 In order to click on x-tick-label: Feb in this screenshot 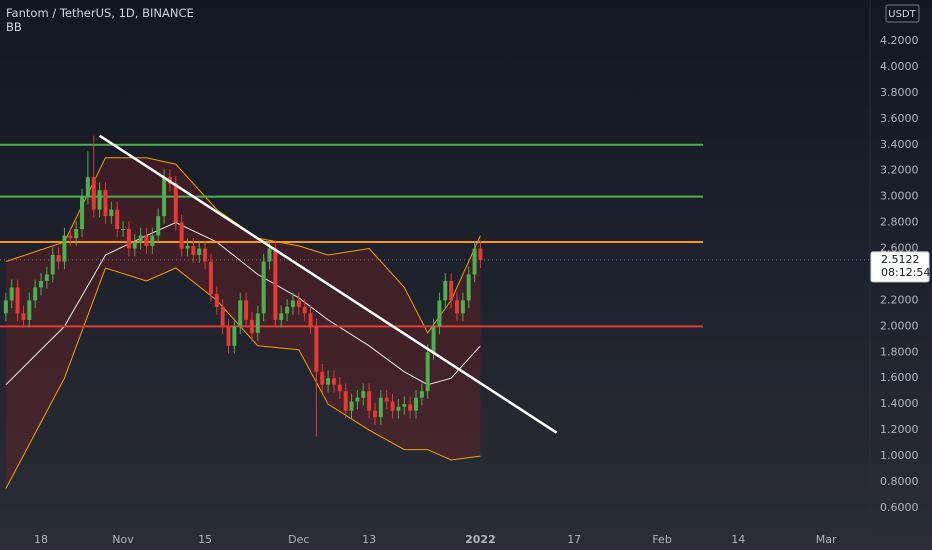, I will do `click(661, 539)`.